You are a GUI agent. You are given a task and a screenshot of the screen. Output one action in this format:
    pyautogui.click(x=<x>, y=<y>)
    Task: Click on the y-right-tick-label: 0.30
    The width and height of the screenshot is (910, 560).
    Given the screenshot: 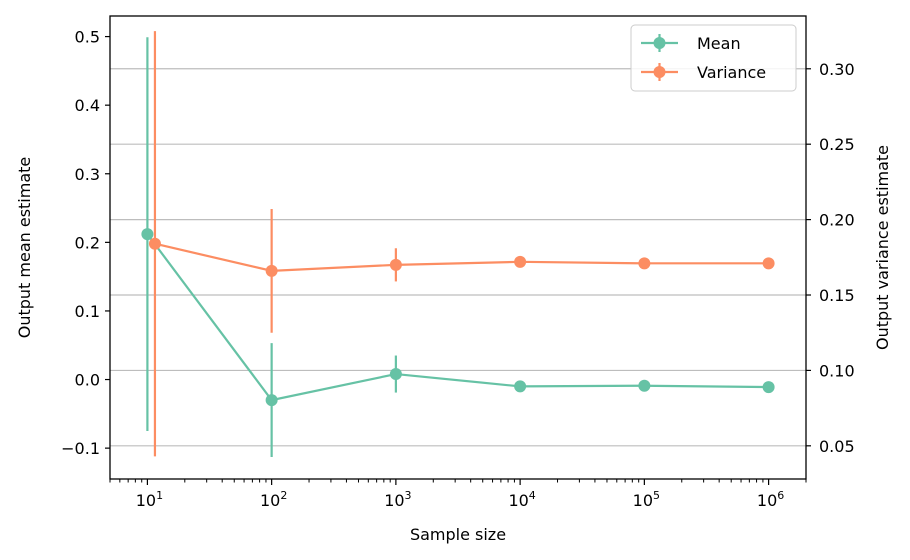 What is the action you would take?
    pyautogui.click(x=837, y=69)
    